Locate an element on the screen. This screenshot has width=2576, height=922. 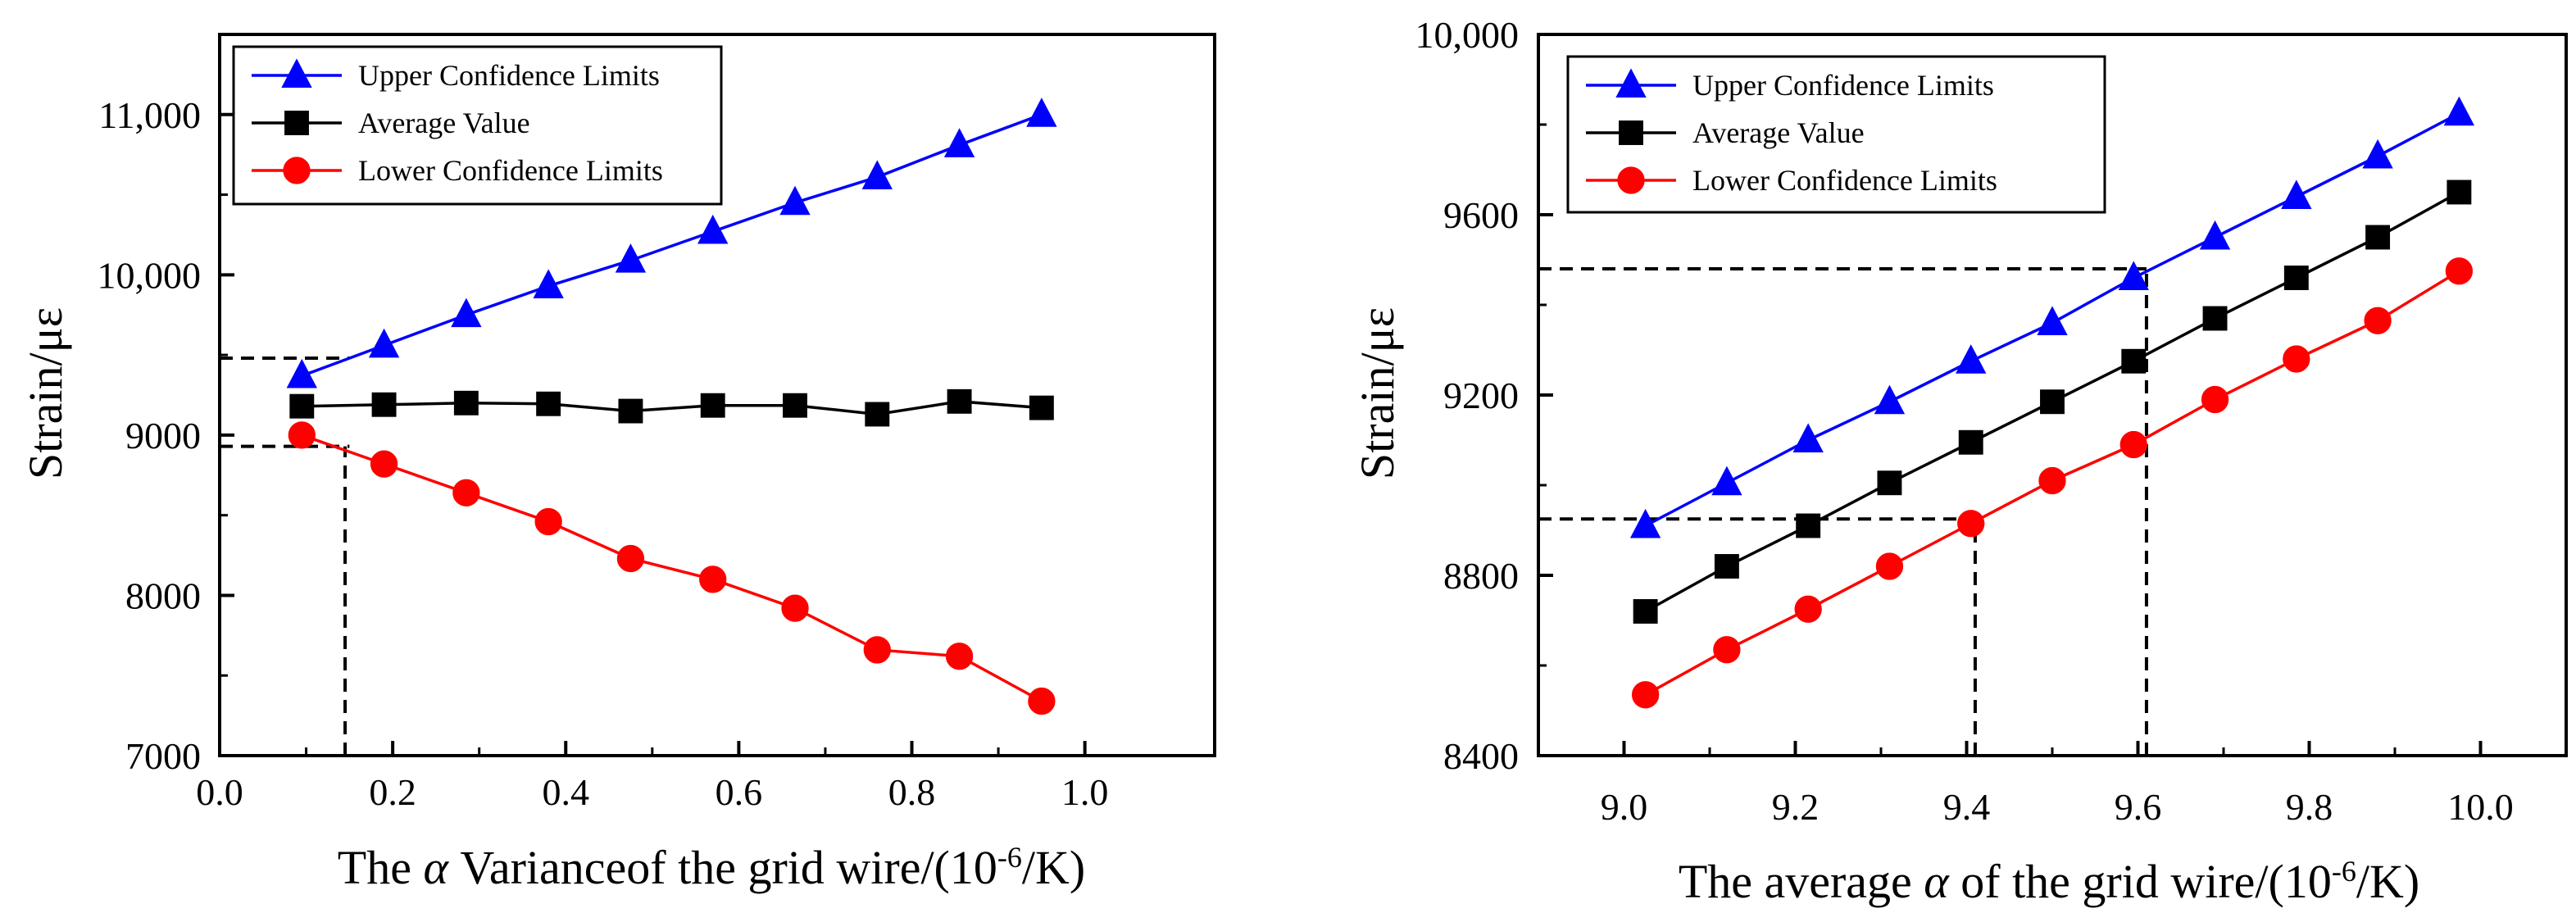
x-axis-title-prefix: The is located at coordinates (381, 868).